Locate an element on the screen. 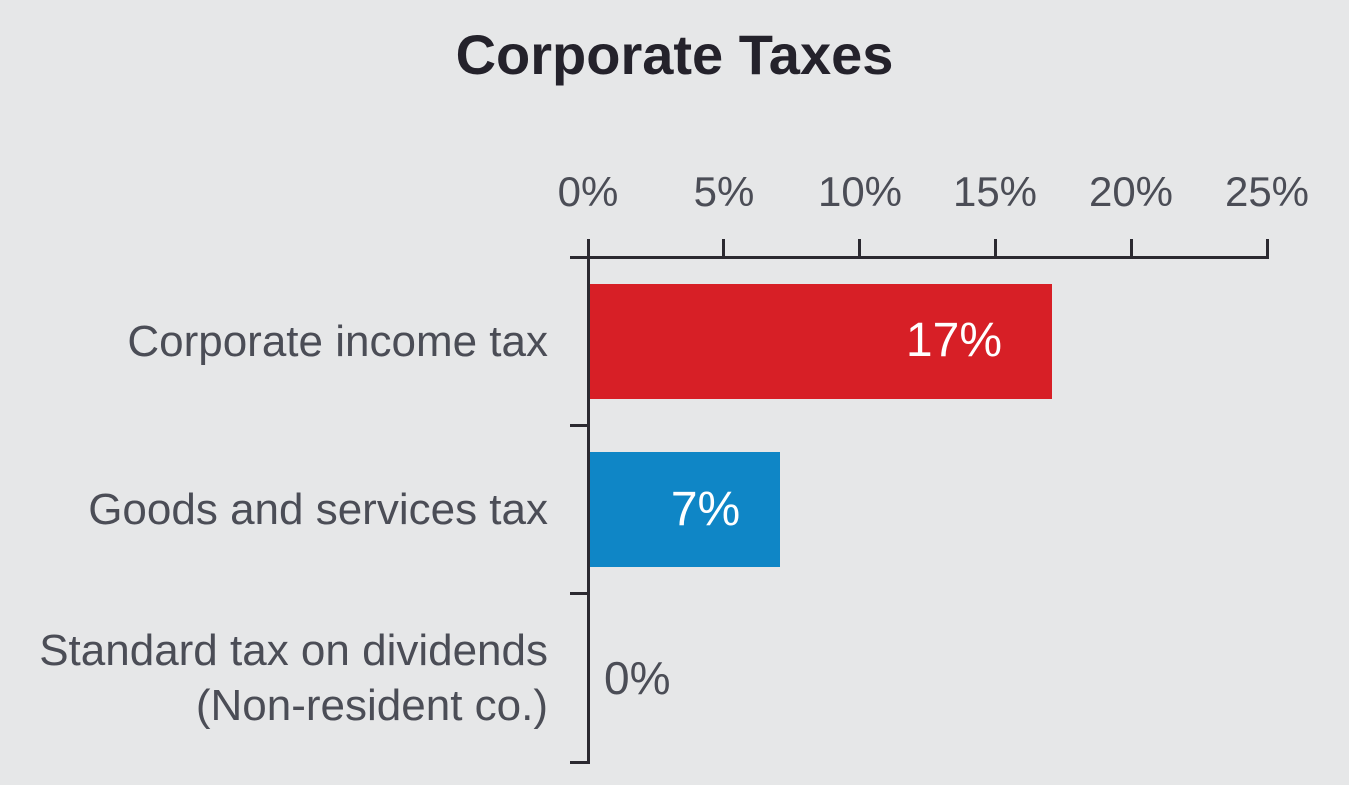  x-axis-tick-label: 0% is located at coordinates (588, 191).